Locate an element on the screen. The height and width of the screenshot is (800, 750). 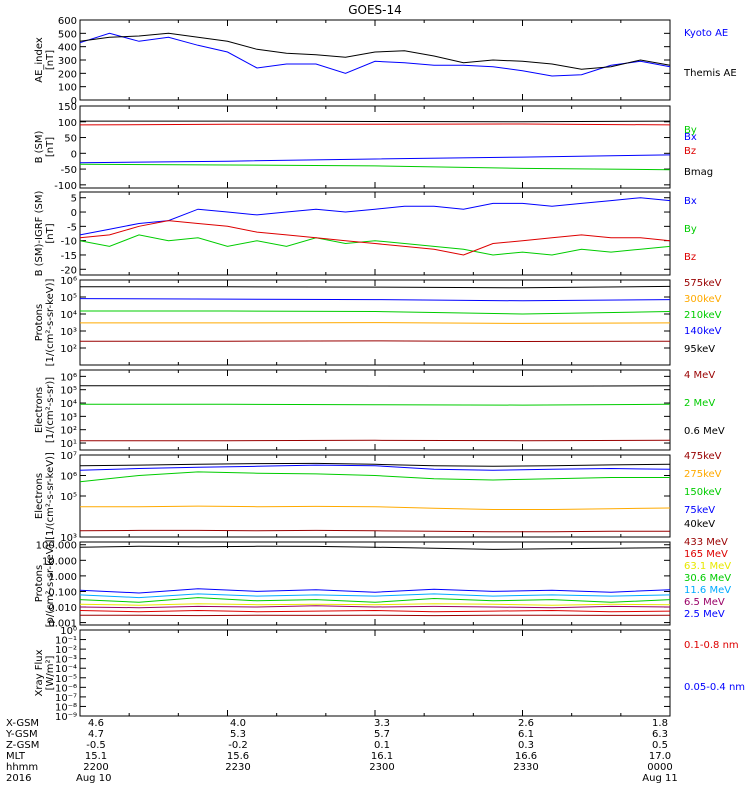
series-line-6-5-mev is located at coordinates (375, 607).